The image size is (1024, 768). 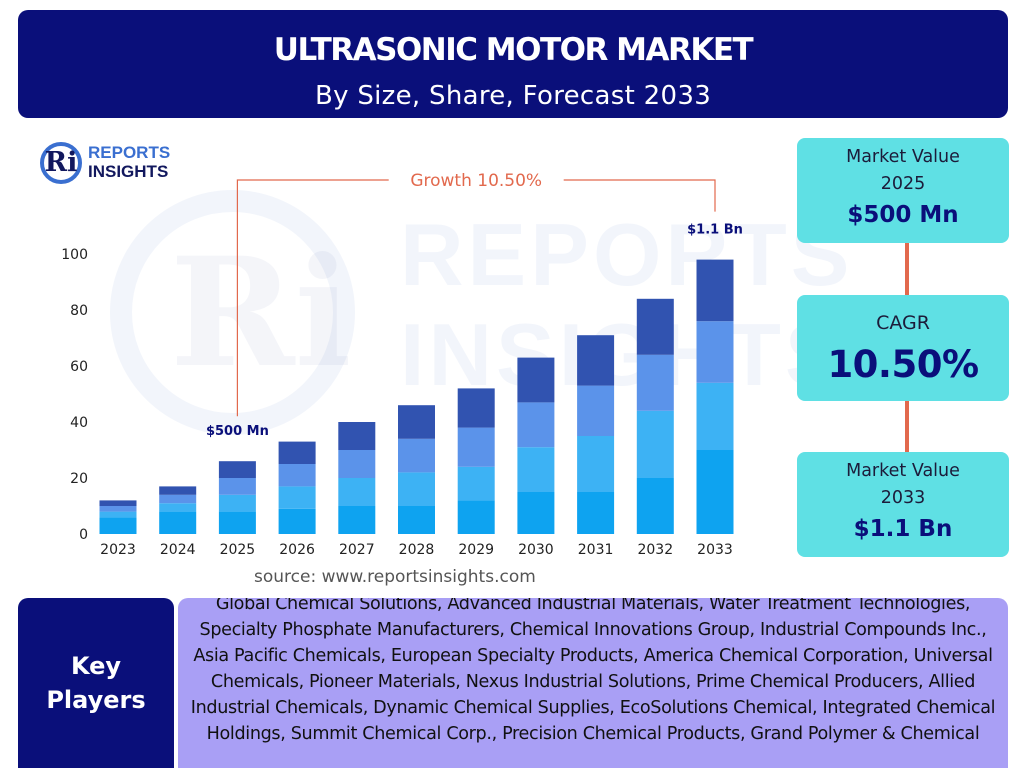 I want to click on cagr-card: CAGR 10.50%, so click(x=903, y=348).